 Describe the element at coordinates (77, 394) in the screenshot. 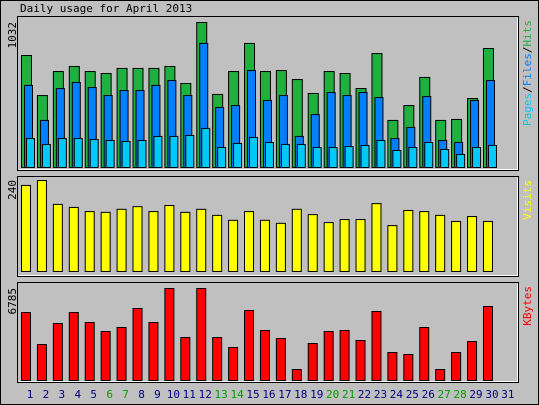

I see `x-tick-label: 4` at that location.